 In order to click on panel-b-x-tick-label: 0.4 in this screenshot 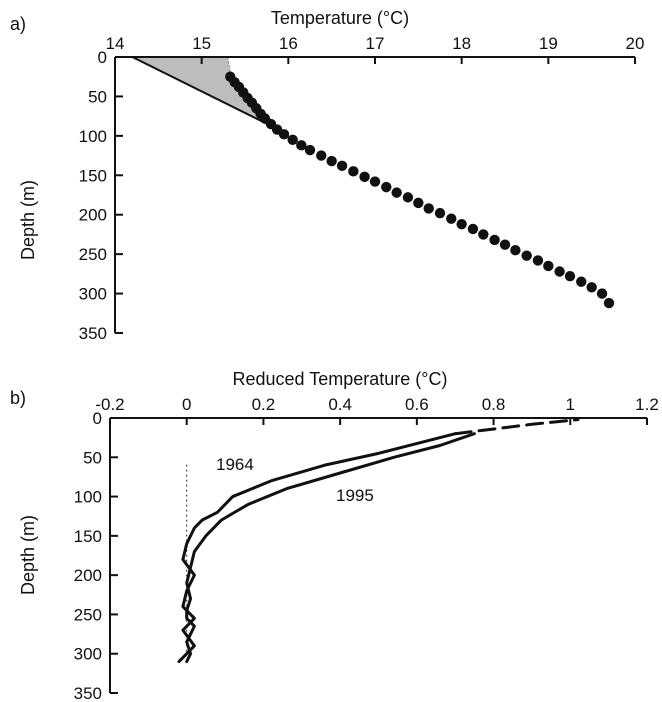, I will do `click(340, 404)`.